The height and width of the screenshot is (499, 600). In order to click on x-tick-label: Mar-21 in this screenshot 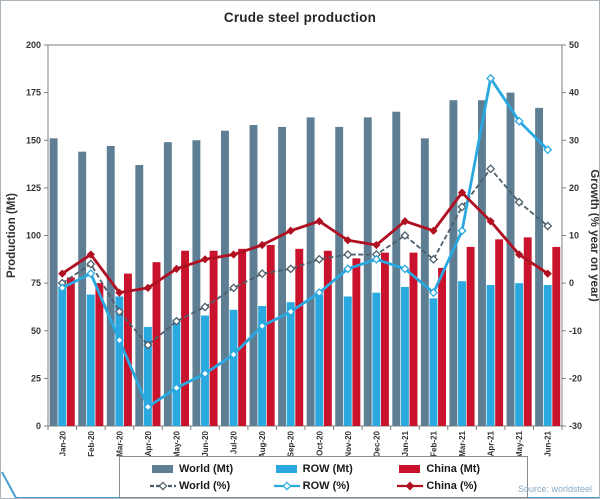, I will do `click(462, 443)`.